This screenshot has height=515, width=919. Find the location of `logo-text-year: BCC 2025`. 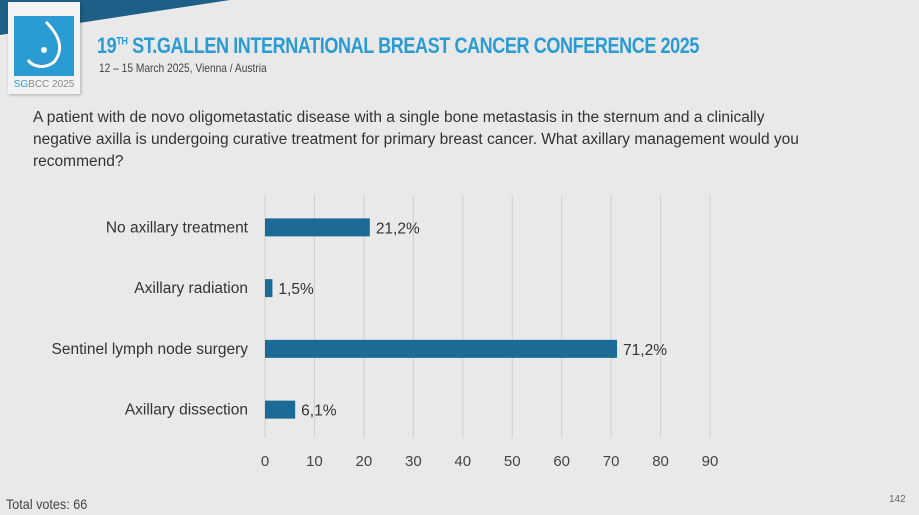

logo-text-year: BCC 2025 is located at coordinates (51, 84).